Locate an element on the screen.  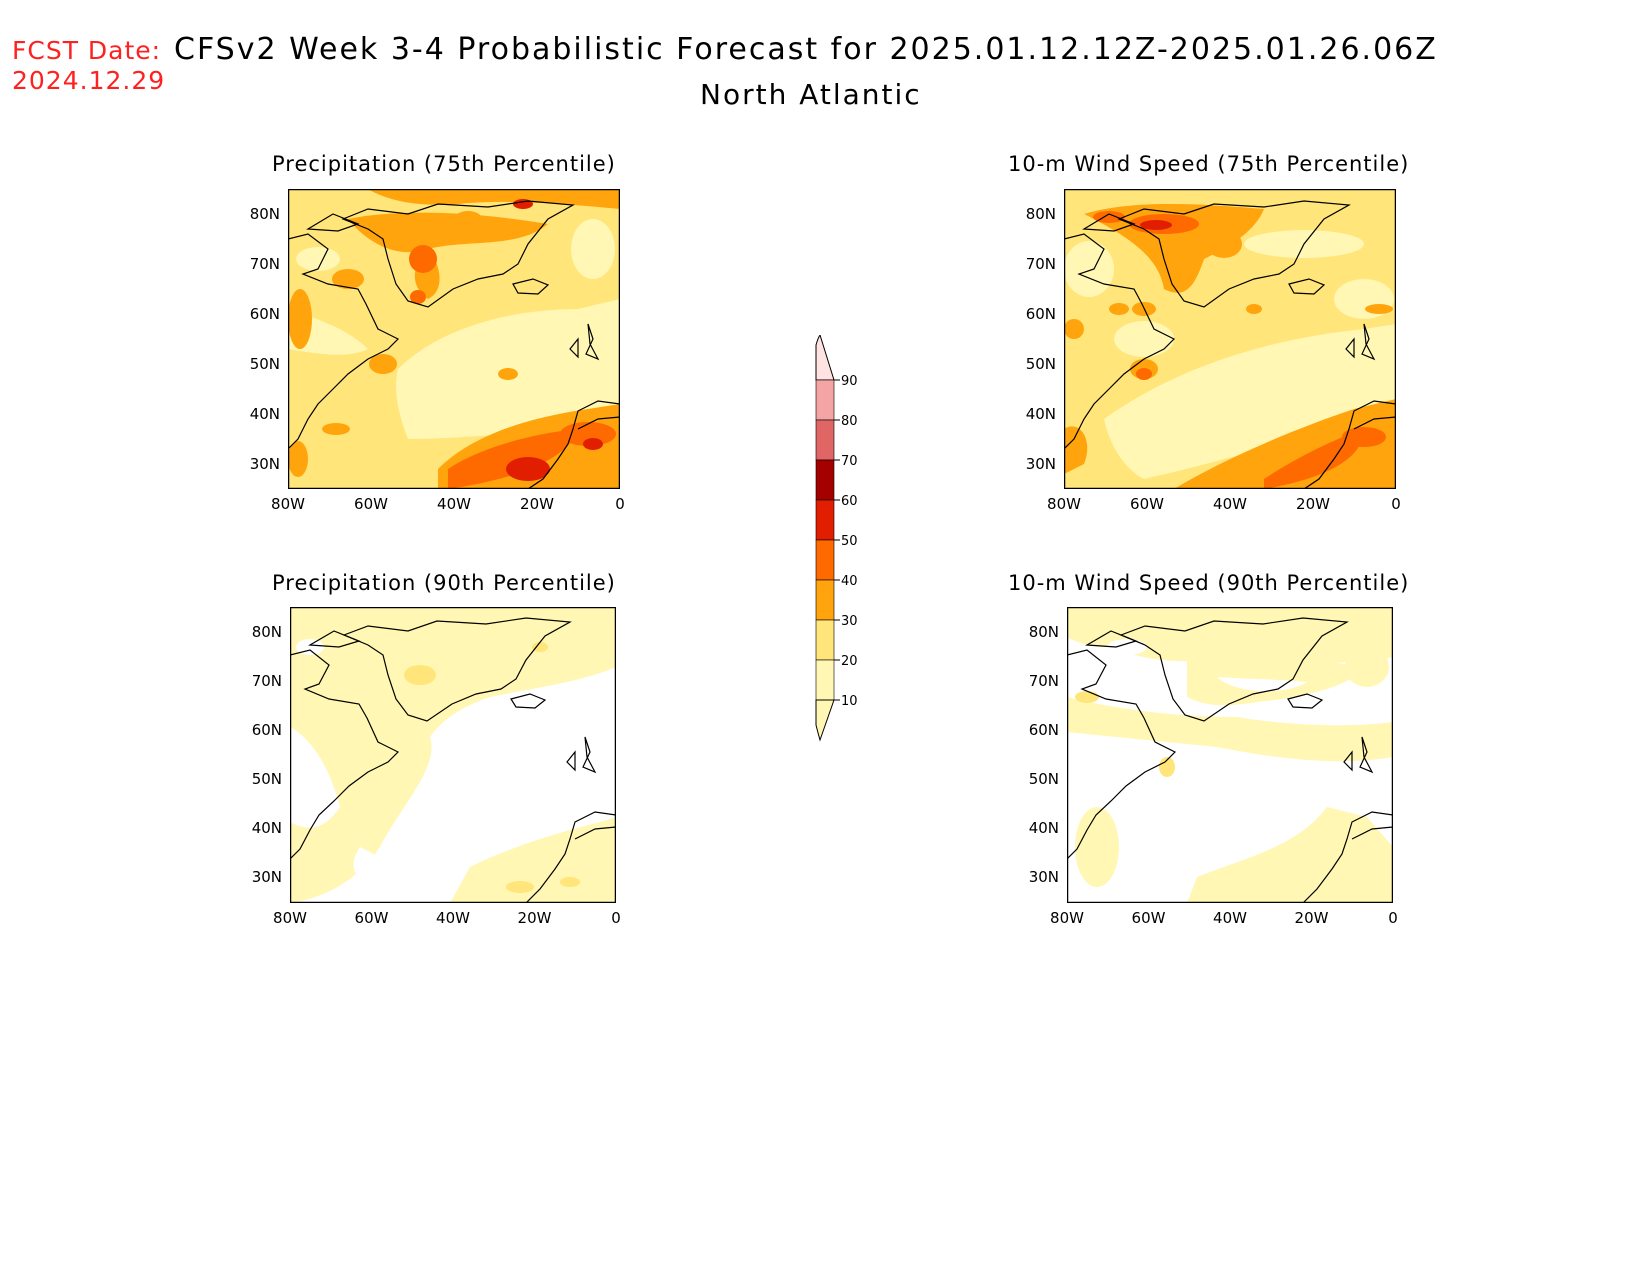
colorbar-box-c50 is located at coordinates (825, 520).